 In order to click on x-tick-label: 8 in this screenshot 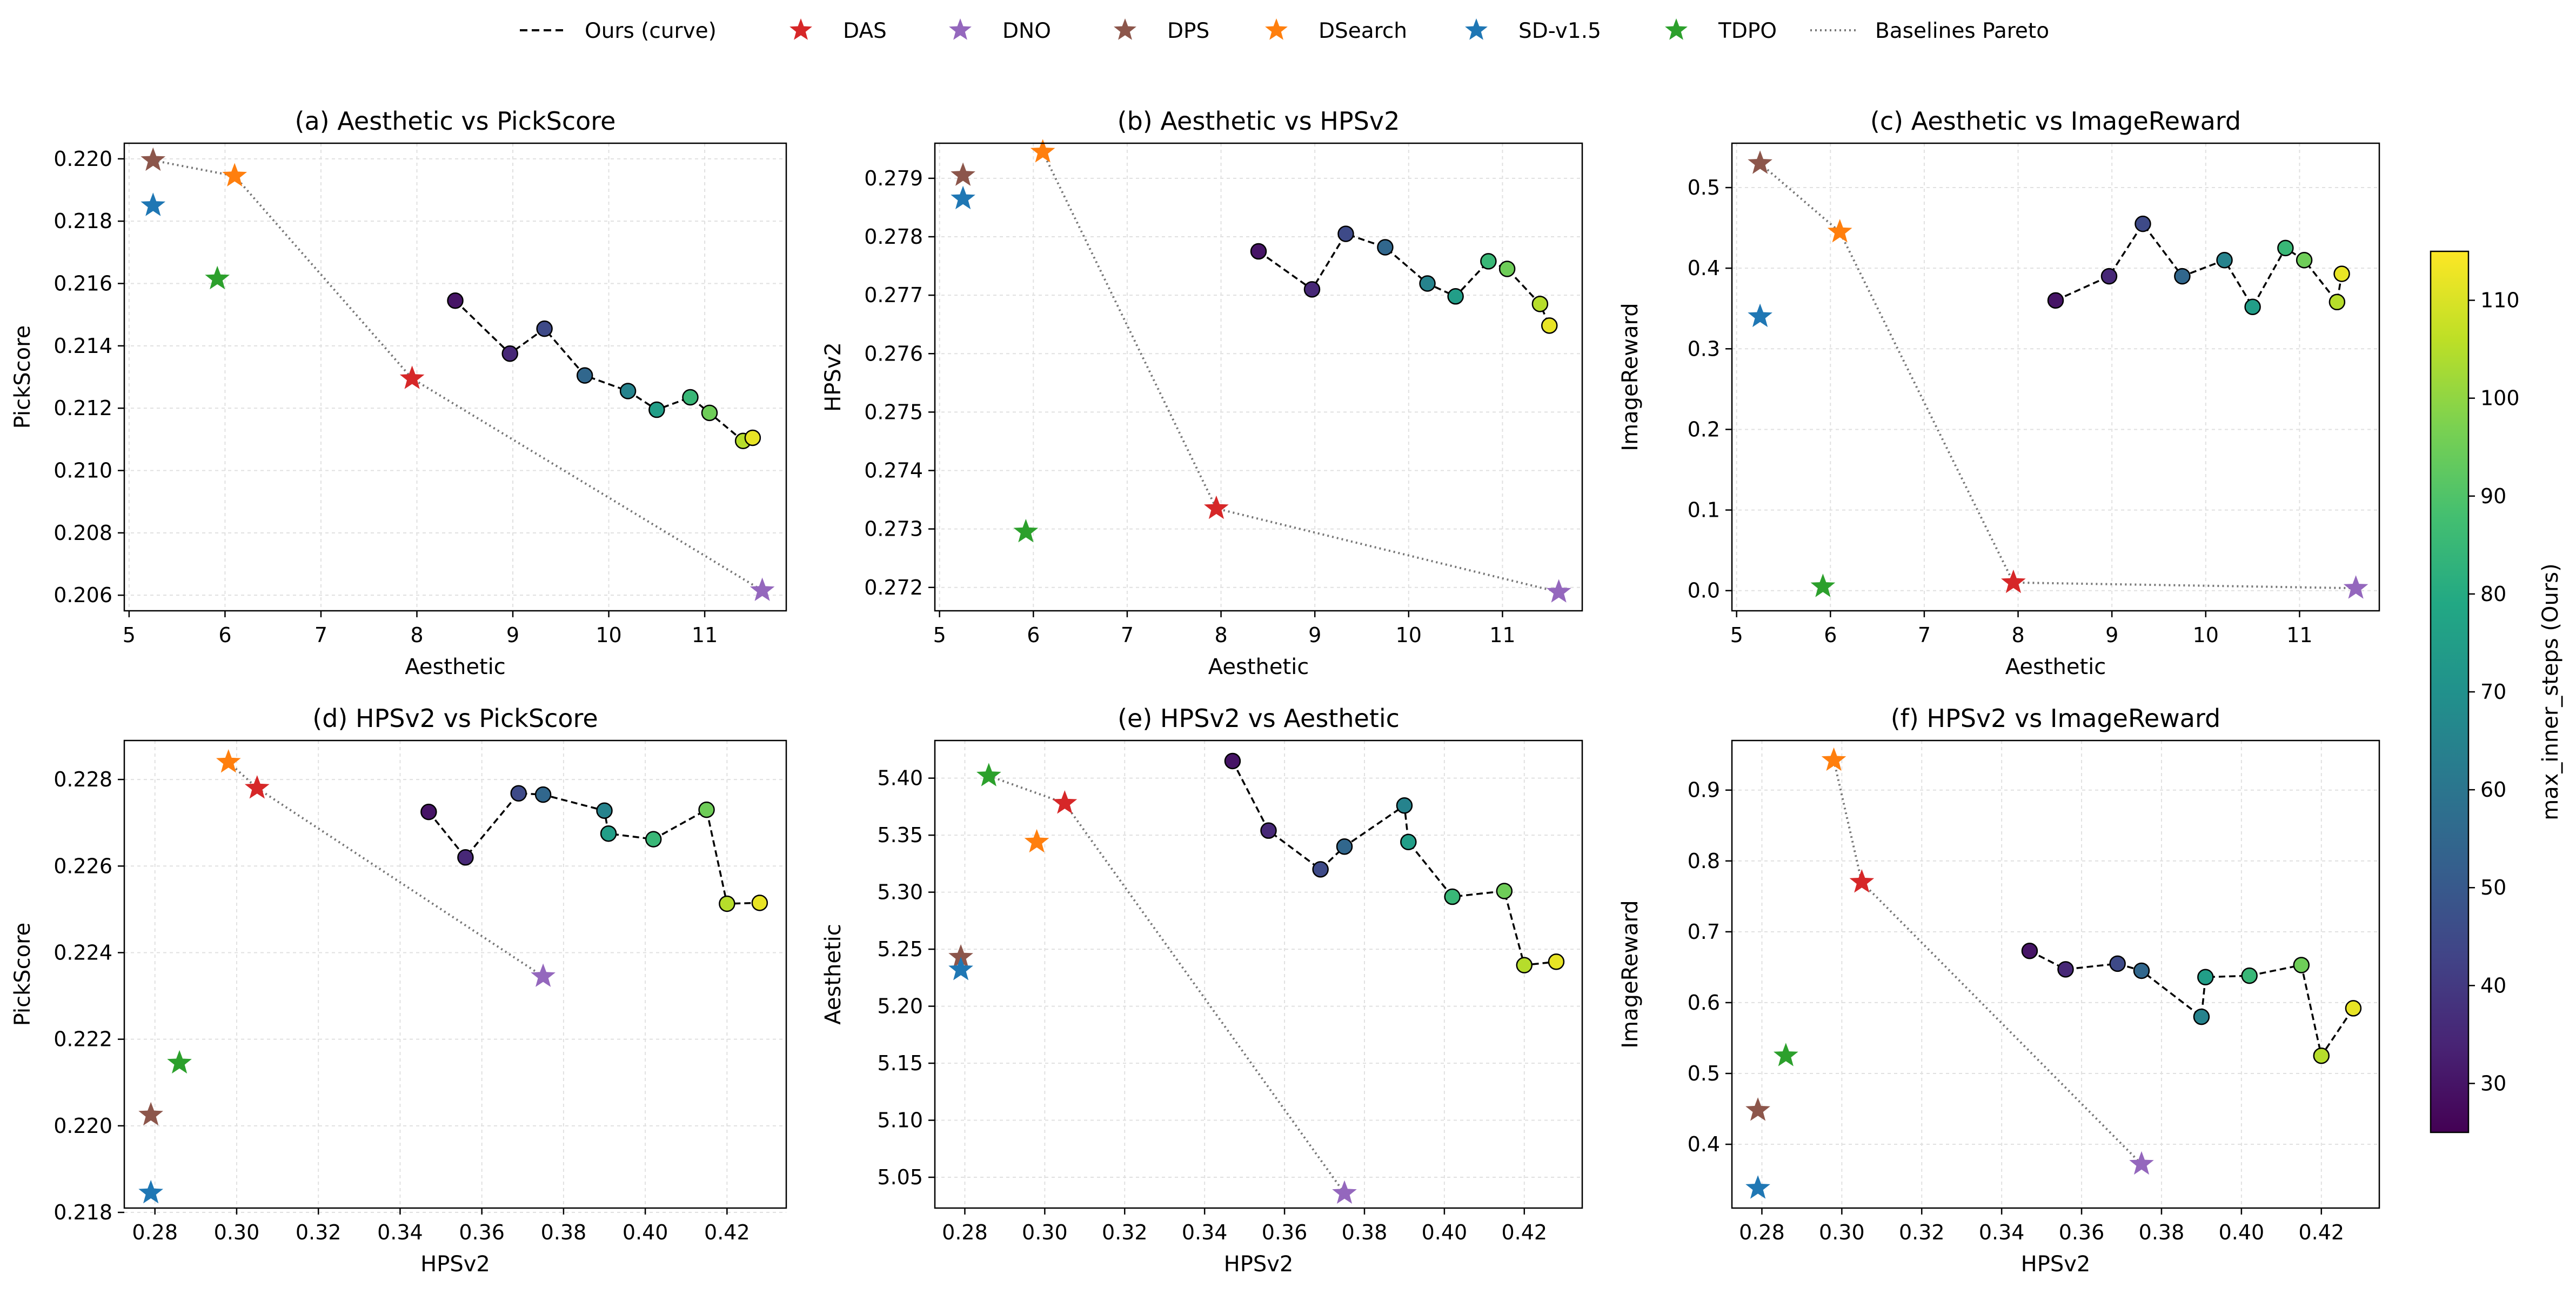, I will do `click(2017, 635)`.